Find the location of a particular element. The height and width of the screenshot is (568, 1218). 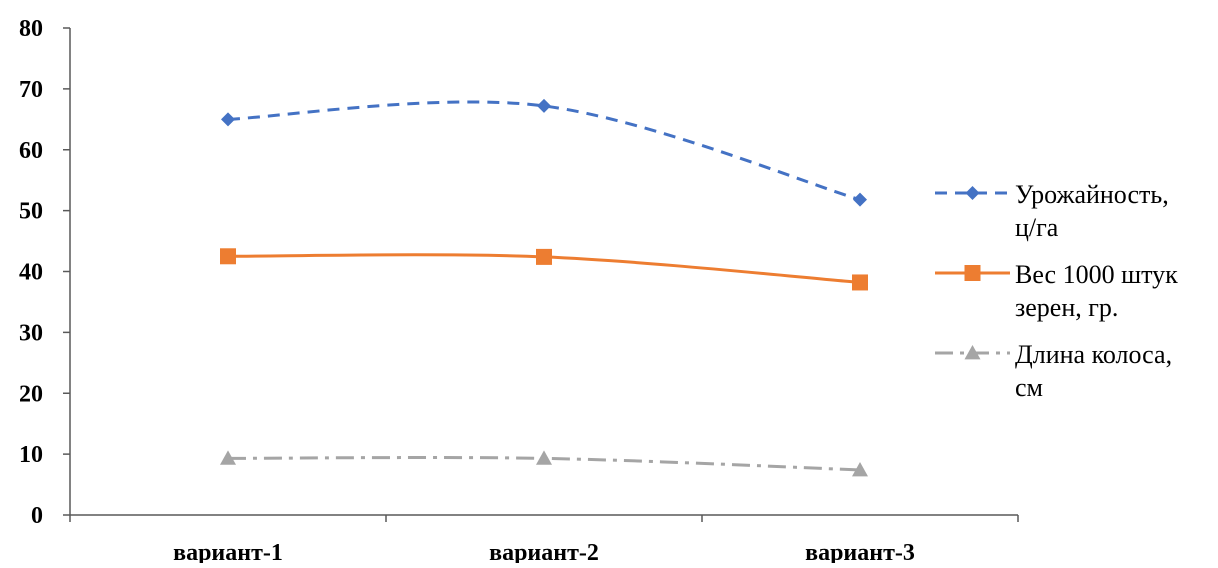

x-tick-label: вариант-3 is located at coordinates (860, 551).